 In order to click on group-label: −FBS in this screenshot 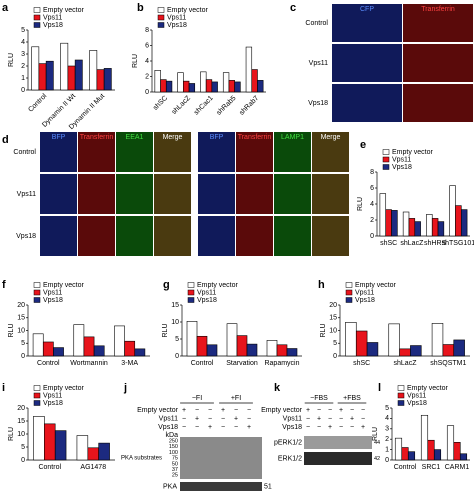, I will do `click(319, 398)`.